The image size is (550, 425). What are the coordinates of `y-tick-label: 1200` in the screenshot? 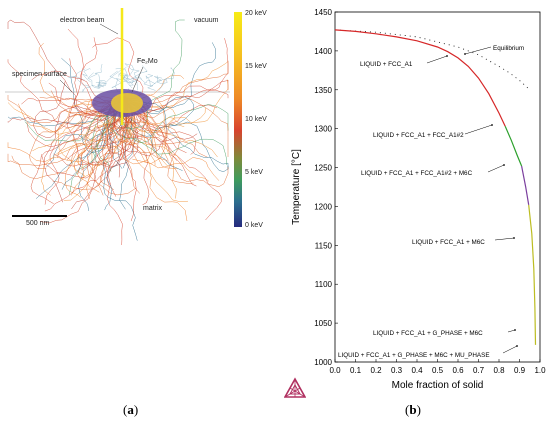 It's located at (323, 206).